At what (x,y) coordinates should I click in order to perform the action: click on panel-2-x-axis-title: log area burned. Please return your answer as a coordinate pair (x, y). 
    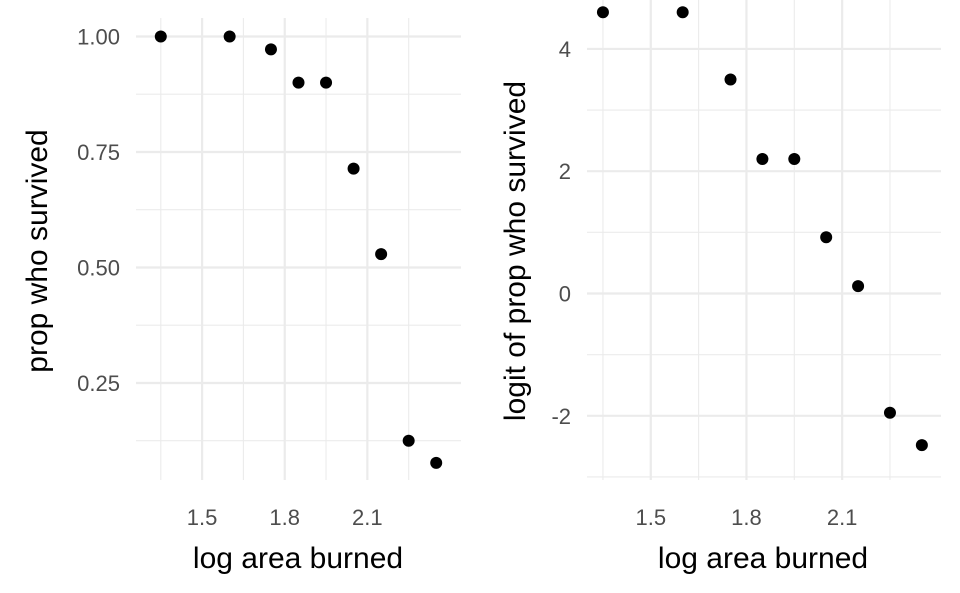
    Looking at the image, I should click on (763, 558).